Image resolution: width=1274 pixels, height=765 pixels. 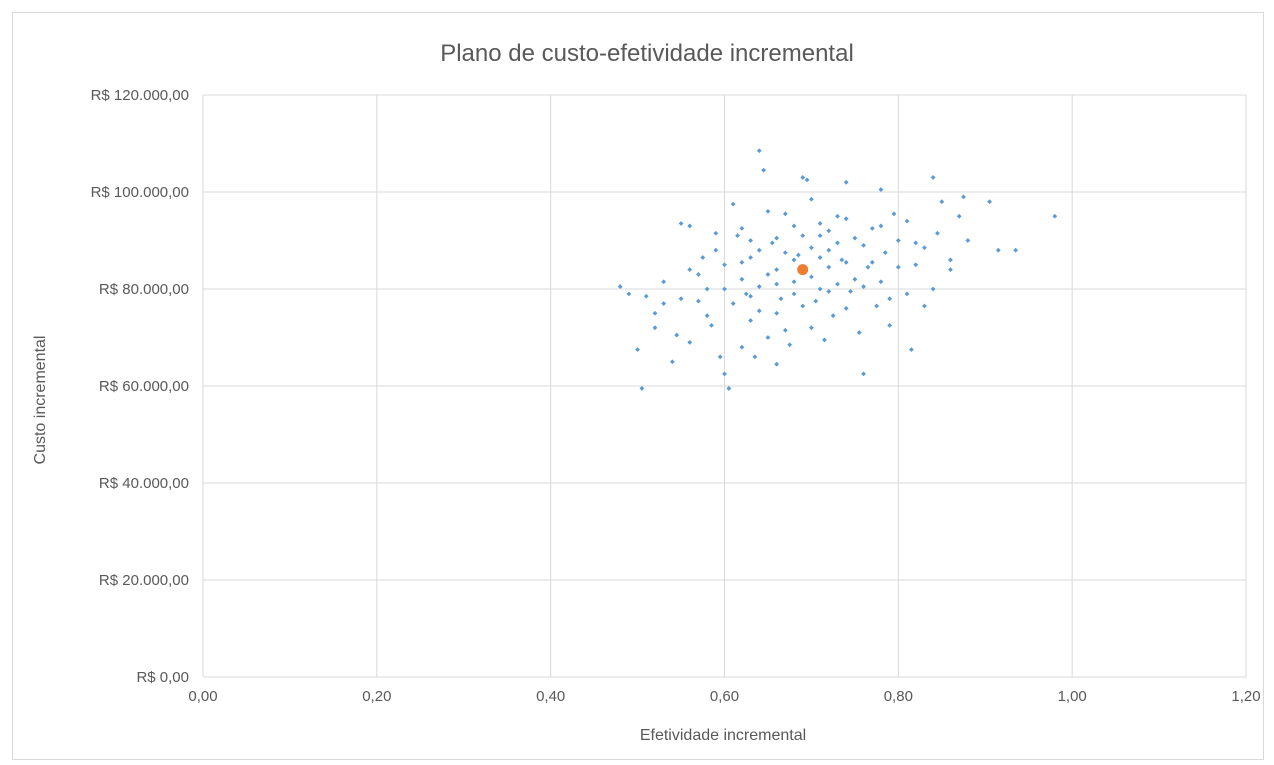 I want to click on x-axis-ticks: 0,00 0,20 0,40 0,60 0,80 1,00 1,20, so click(x=724, y=696).